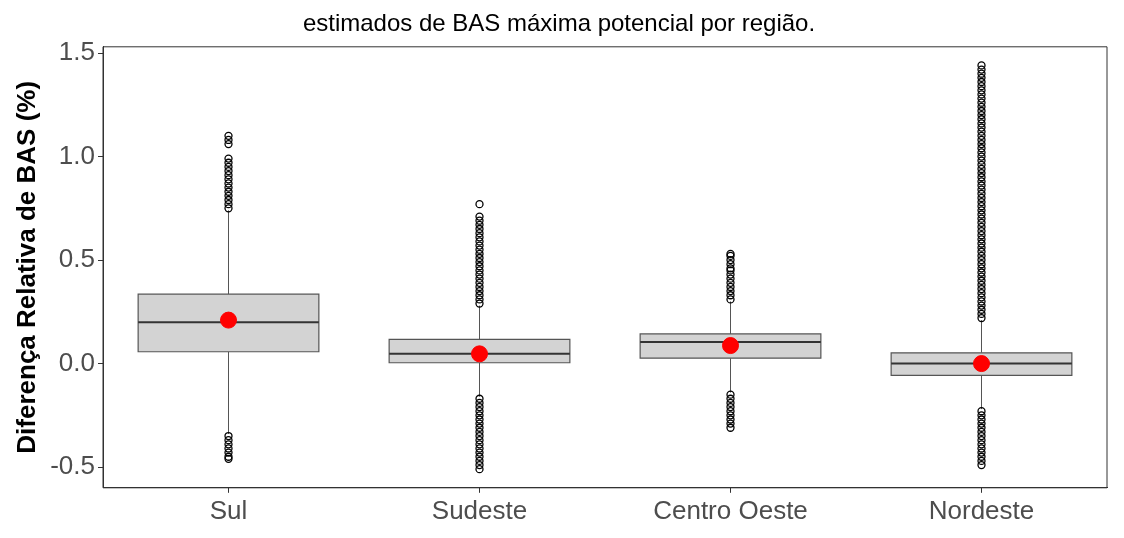  Describe the element at coordinates (76, 258) in the screenshot. I see `y-tick-label: 0.5` at that location.